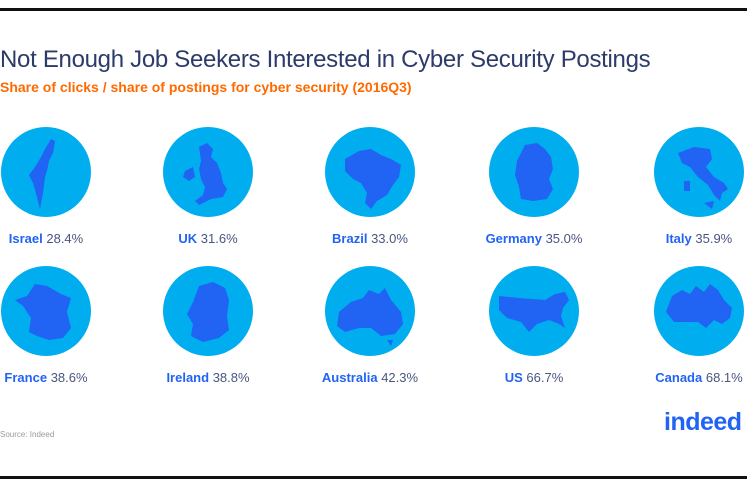 Image resolution: width=747 pixels, height=487 pixels. I want to click on country-label: France 38.6%, so click(60, 377).